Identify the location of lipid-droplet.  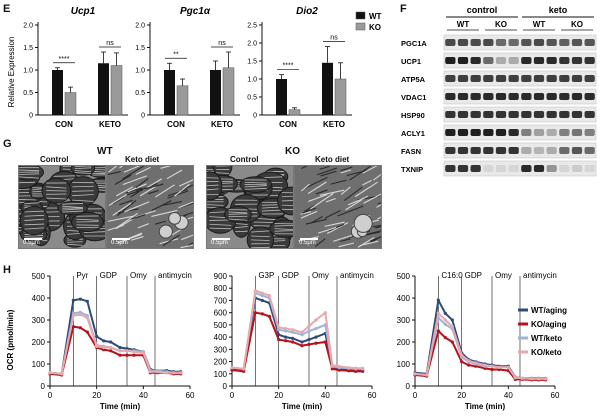
(165, 231).